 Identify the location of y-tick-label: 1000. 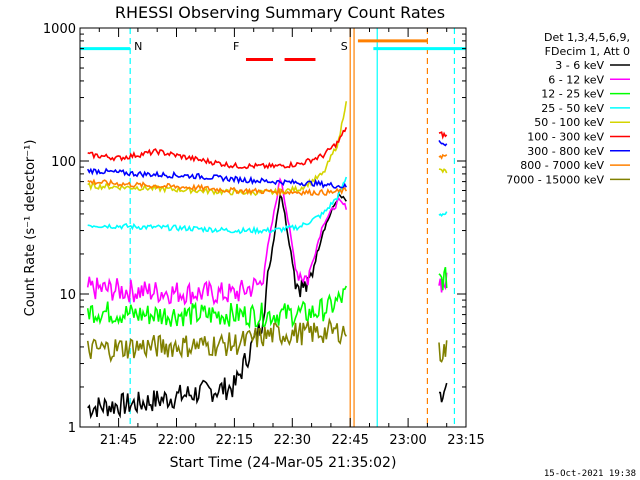
(59, 29).